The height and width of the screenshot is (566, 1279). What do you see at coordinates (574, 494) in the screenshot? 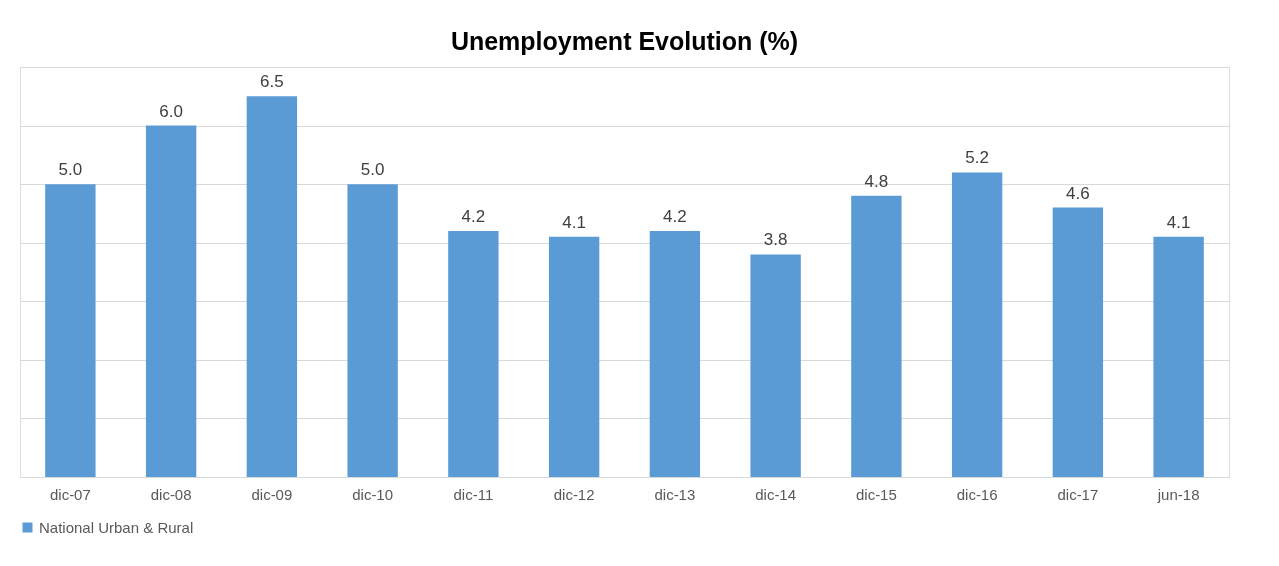
I see `x-tick-label: dic-12` at bounding box center [574, 494].